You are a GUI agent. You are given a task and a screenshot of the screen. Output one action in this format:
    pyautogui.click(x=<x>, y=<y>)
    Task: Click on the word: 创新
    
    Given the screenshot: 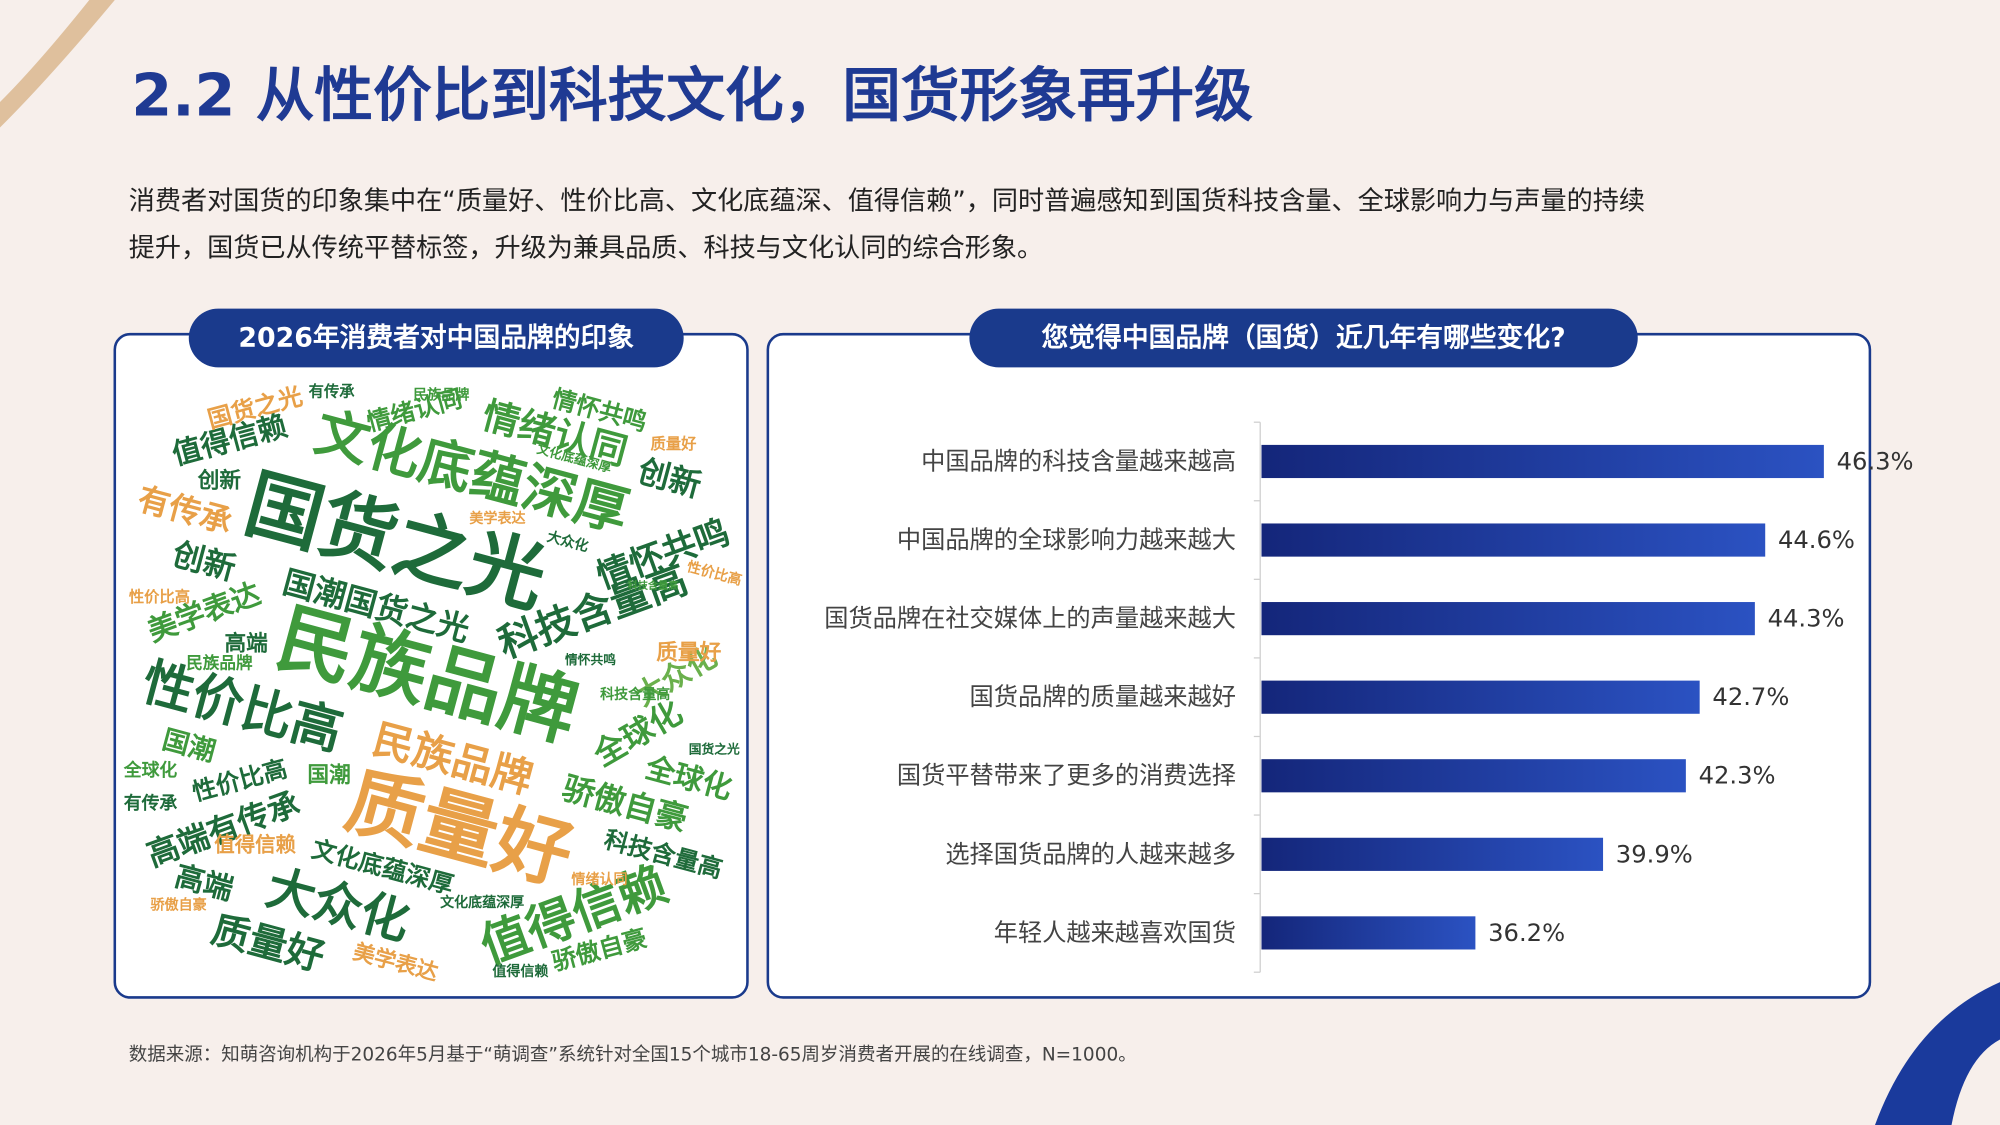 What is the action you would take?
    pyautogui.click(x=219, y=480)
    